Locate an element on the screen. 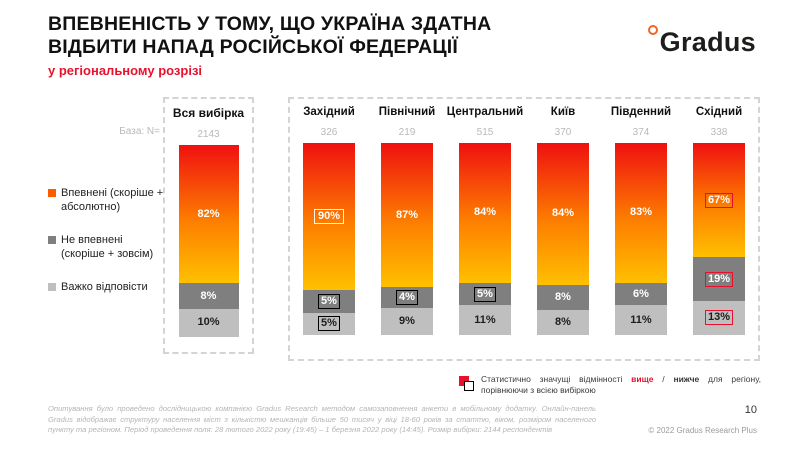 This screenshot has height=450, width=798. column-base-n: 338 is located at coordinates (719, 132).